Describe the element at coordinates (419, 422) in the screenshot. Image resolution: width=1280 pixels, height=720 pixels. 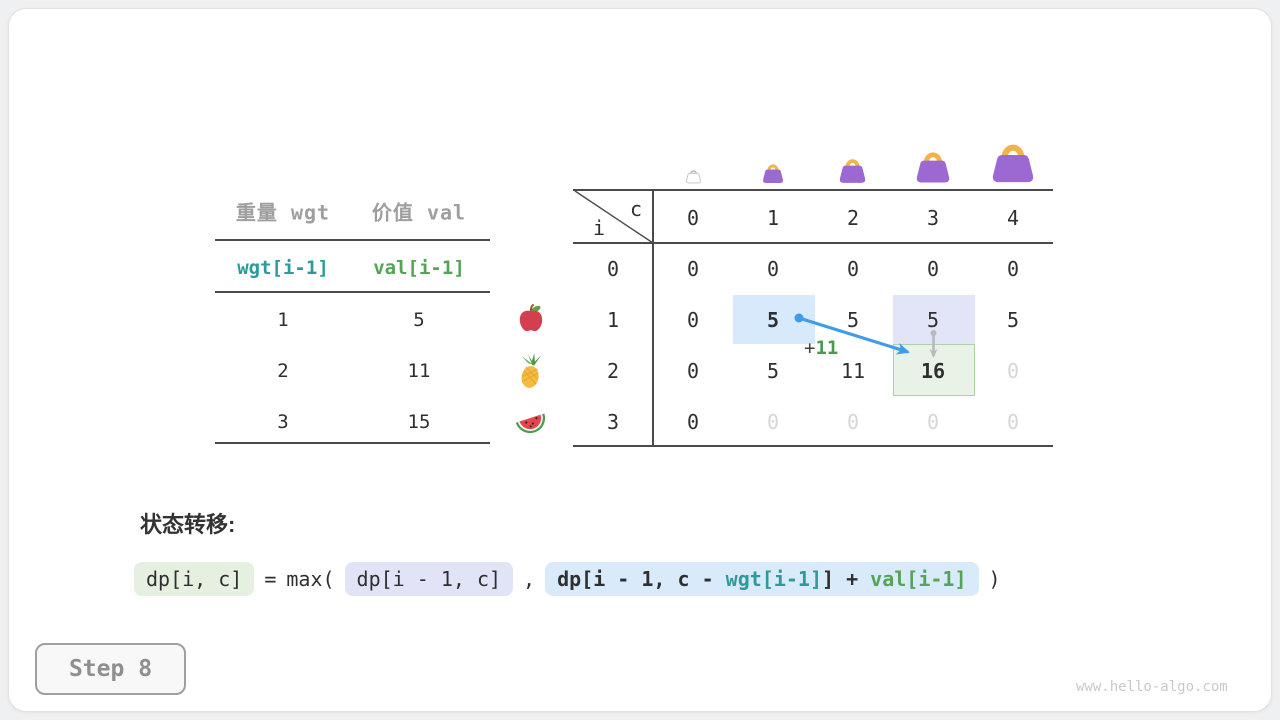
I see `item-3-value: 15` at that location.